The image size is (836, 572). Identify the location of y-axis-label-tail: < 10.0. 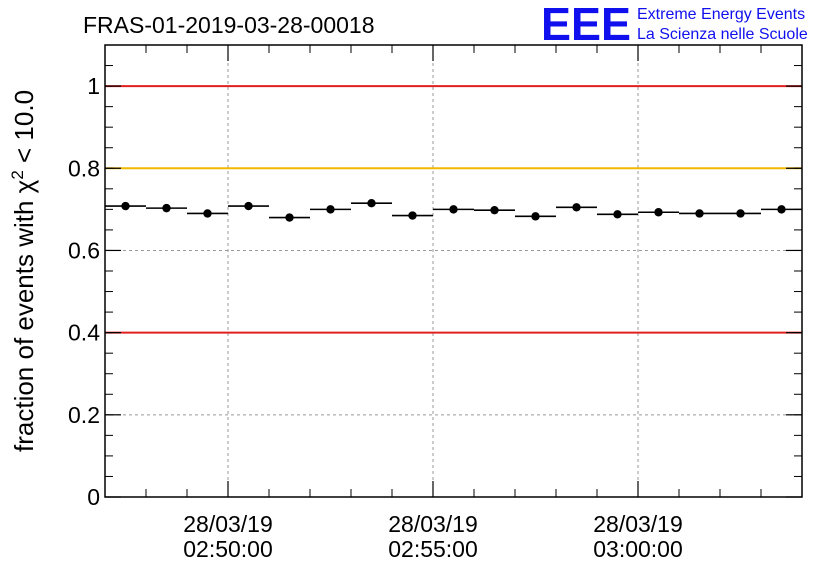
(24, 130).